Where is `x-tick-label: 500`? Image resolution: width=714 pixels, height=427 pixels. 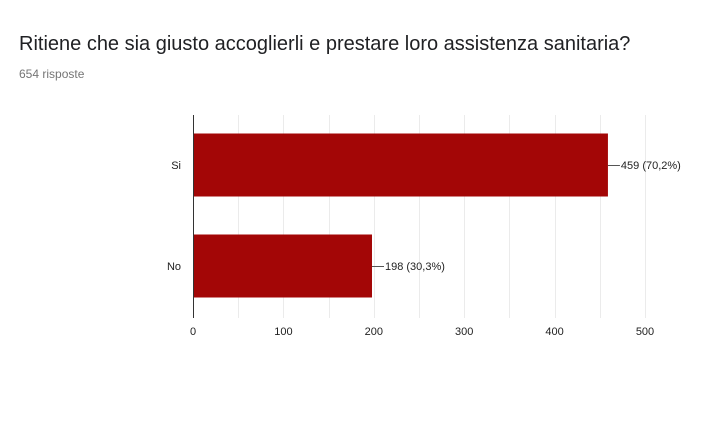
x-tick-label: 500 is located at coordinates (645, 332).